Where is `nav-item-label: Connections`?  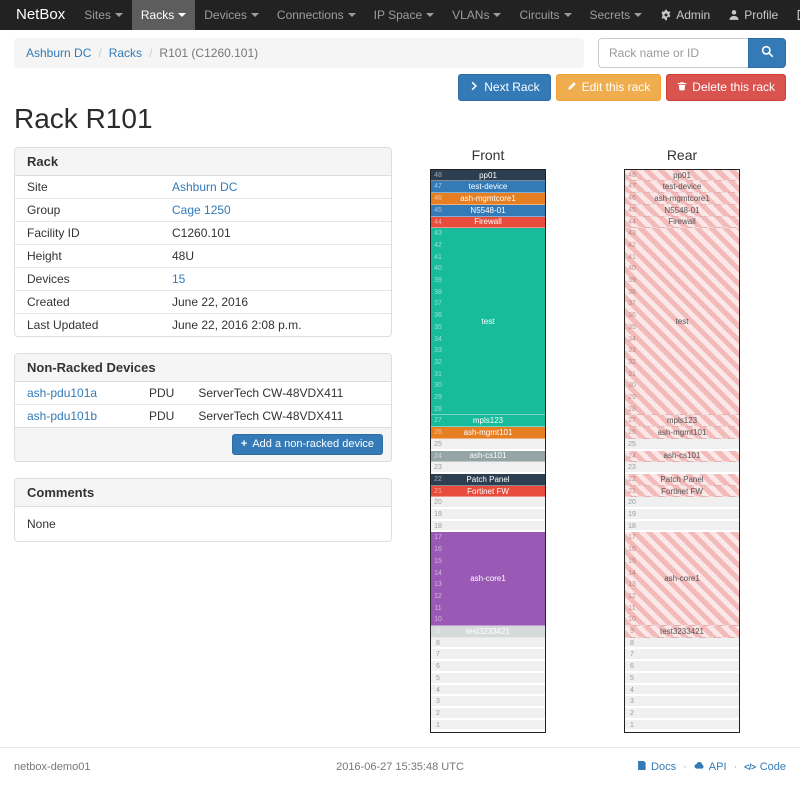
nav-item-label: Connections is located at coordinates (310, 15).